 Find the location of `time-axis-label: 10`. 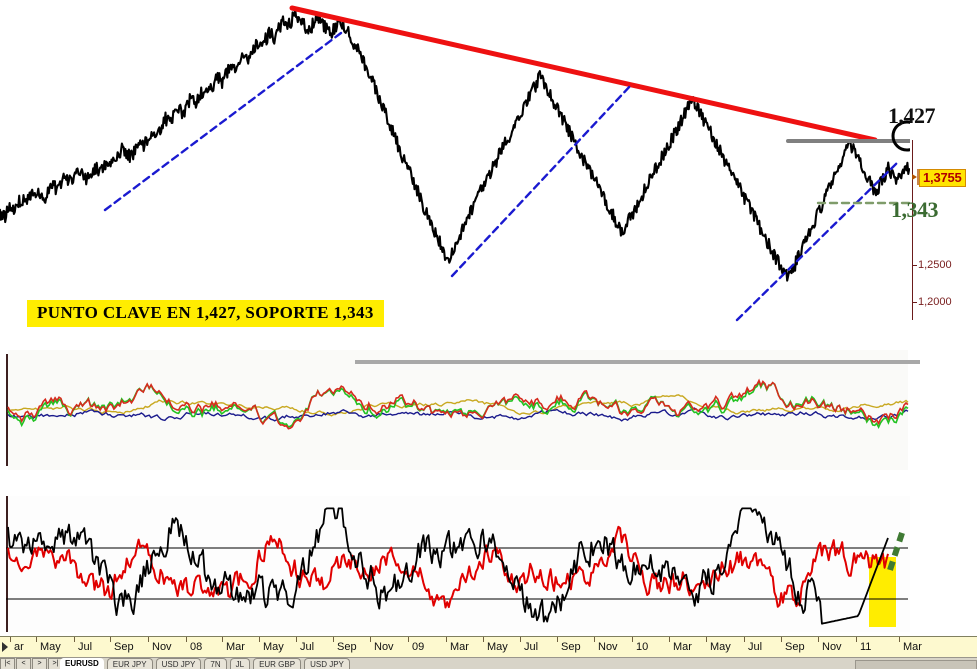

time-axis-label: 10 is located at coordinates (642, 647).